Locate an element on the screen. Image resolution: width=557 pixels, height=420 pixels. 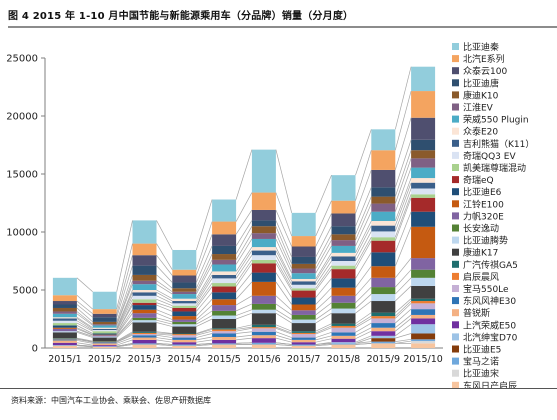
x-tick-label: 2015/7 is located at coordinates (303, 359).